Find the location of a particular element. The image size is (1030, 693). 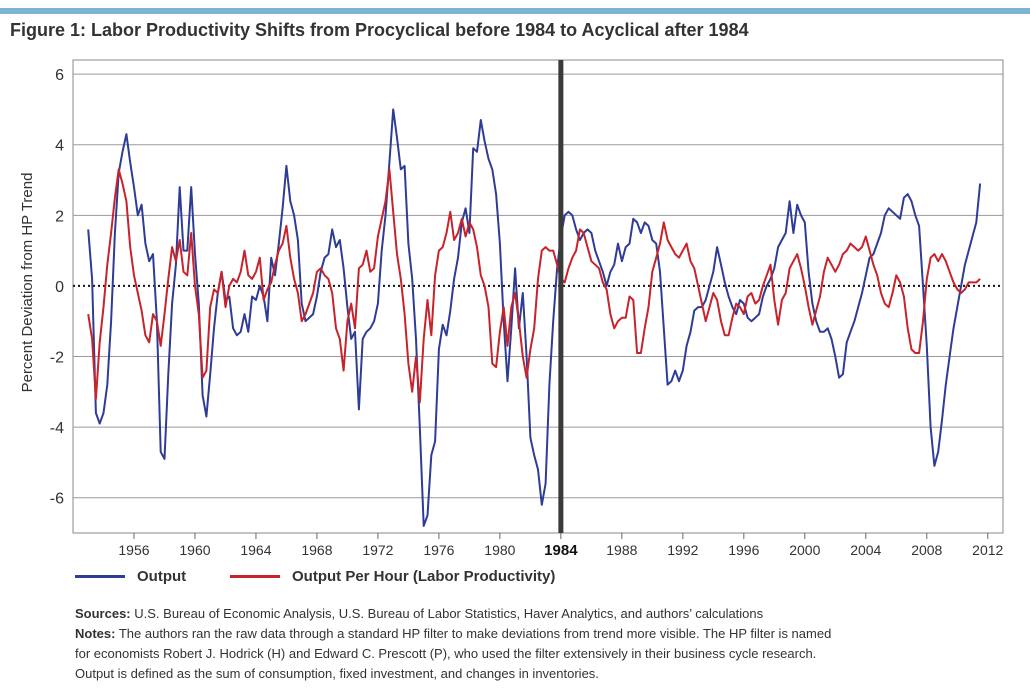

x-tick-label: 2012 is located at coordinates (987, 550).